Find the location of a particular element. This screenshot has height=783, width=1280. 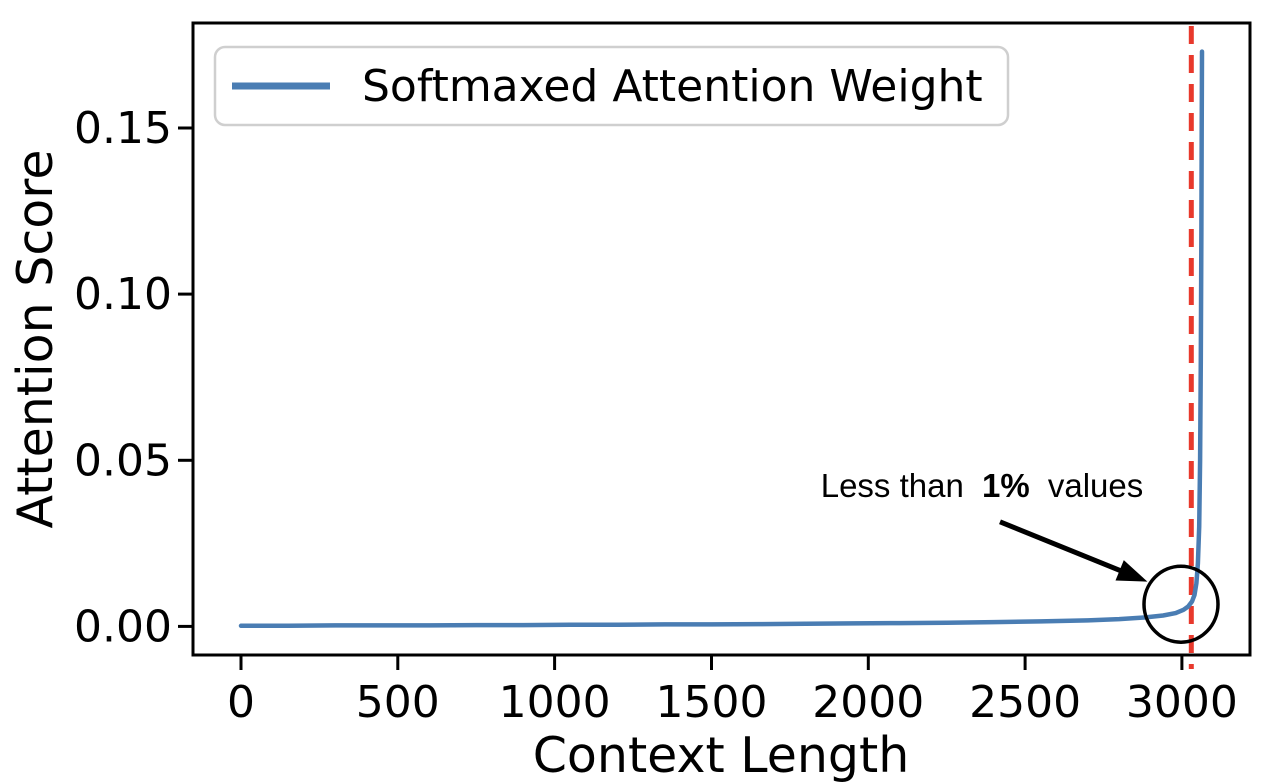

x-tick-label: 3000 is located at coordinates (1182, 702).